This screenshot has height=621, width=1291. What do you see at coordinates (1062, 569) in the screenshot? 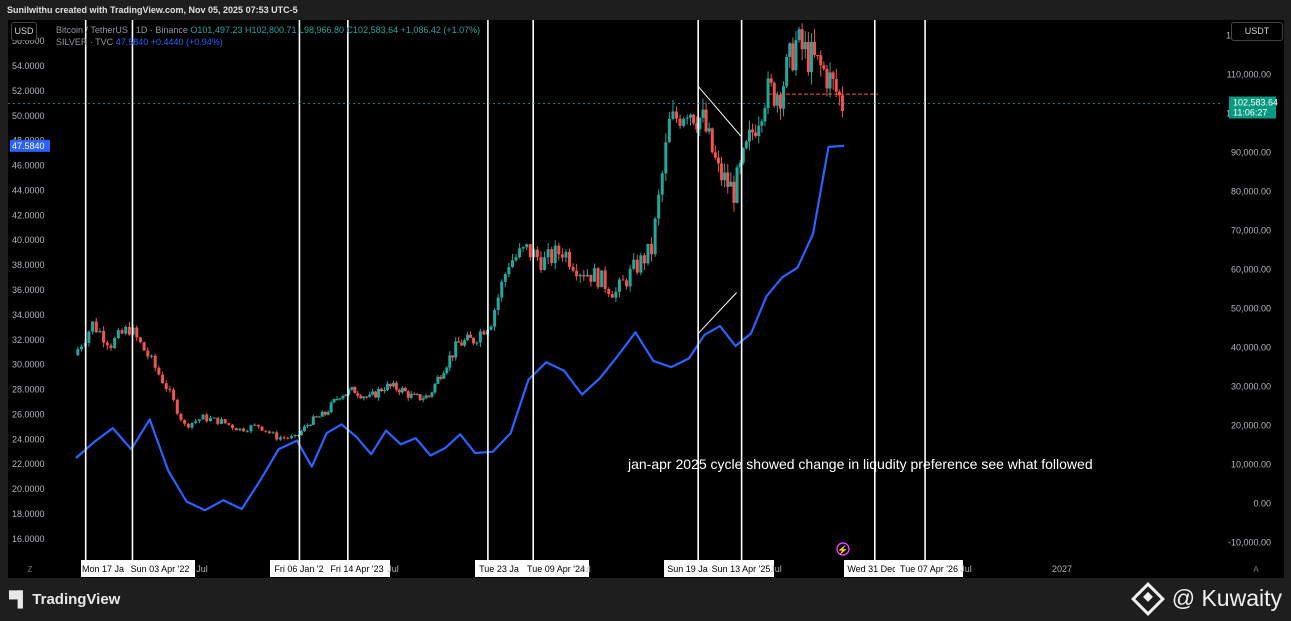
I see `time-axis-label: 2027` at bounding box center [1062, 569].